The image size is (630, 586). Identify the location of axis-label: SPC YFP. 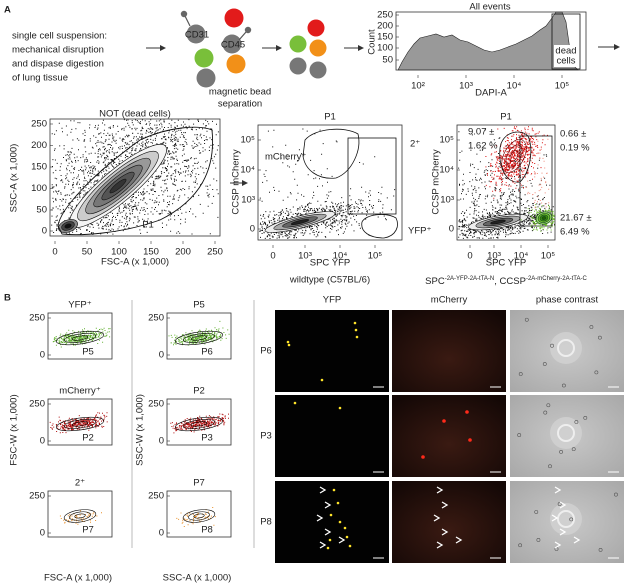
(330, 263).